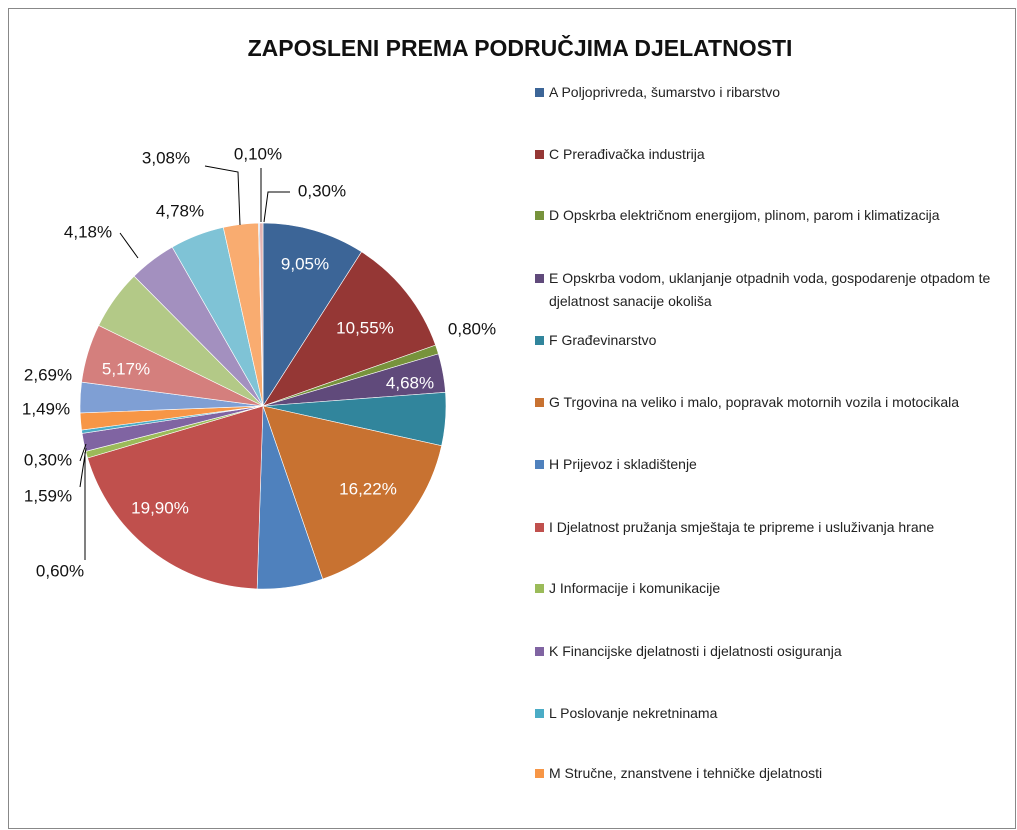 The height and width of the screenshot is (830, 1017). What do you see at coordinates (180, 210) in the screenshot?
I see `data-label: 4,78%` at bounding box center [180, 210].